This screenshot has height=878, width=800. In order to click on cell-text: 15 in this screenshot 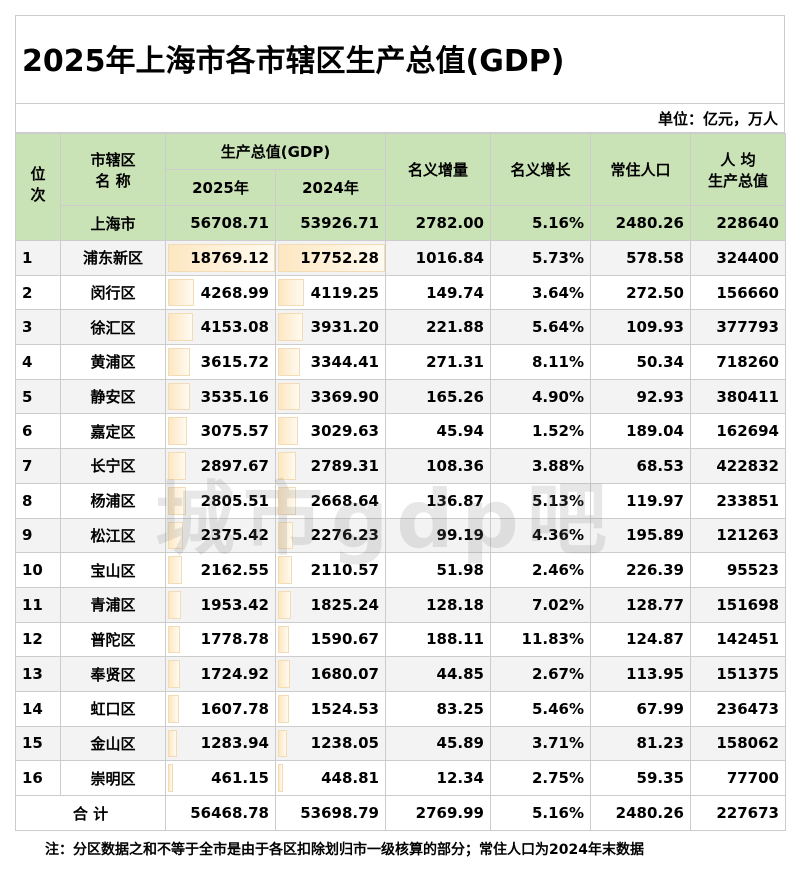, I will do `click(32, 743)`.